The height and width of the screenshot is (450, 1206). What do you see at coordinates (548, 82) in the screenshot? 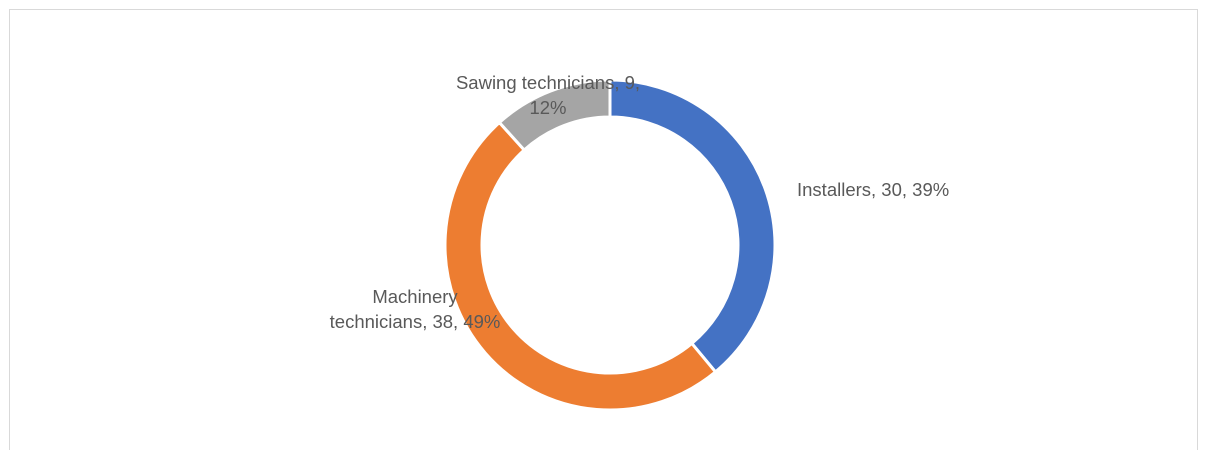
I see `data-label-line: Sawing technicians, 9,` at bounding box center [548, 82].